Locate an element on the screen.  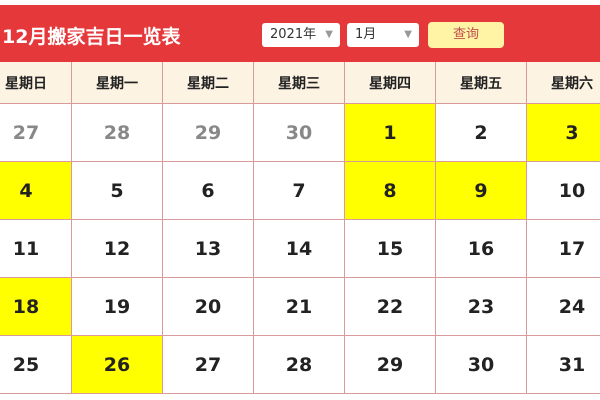
weekday-header: 星期五 is located at coordinates (481, 83).